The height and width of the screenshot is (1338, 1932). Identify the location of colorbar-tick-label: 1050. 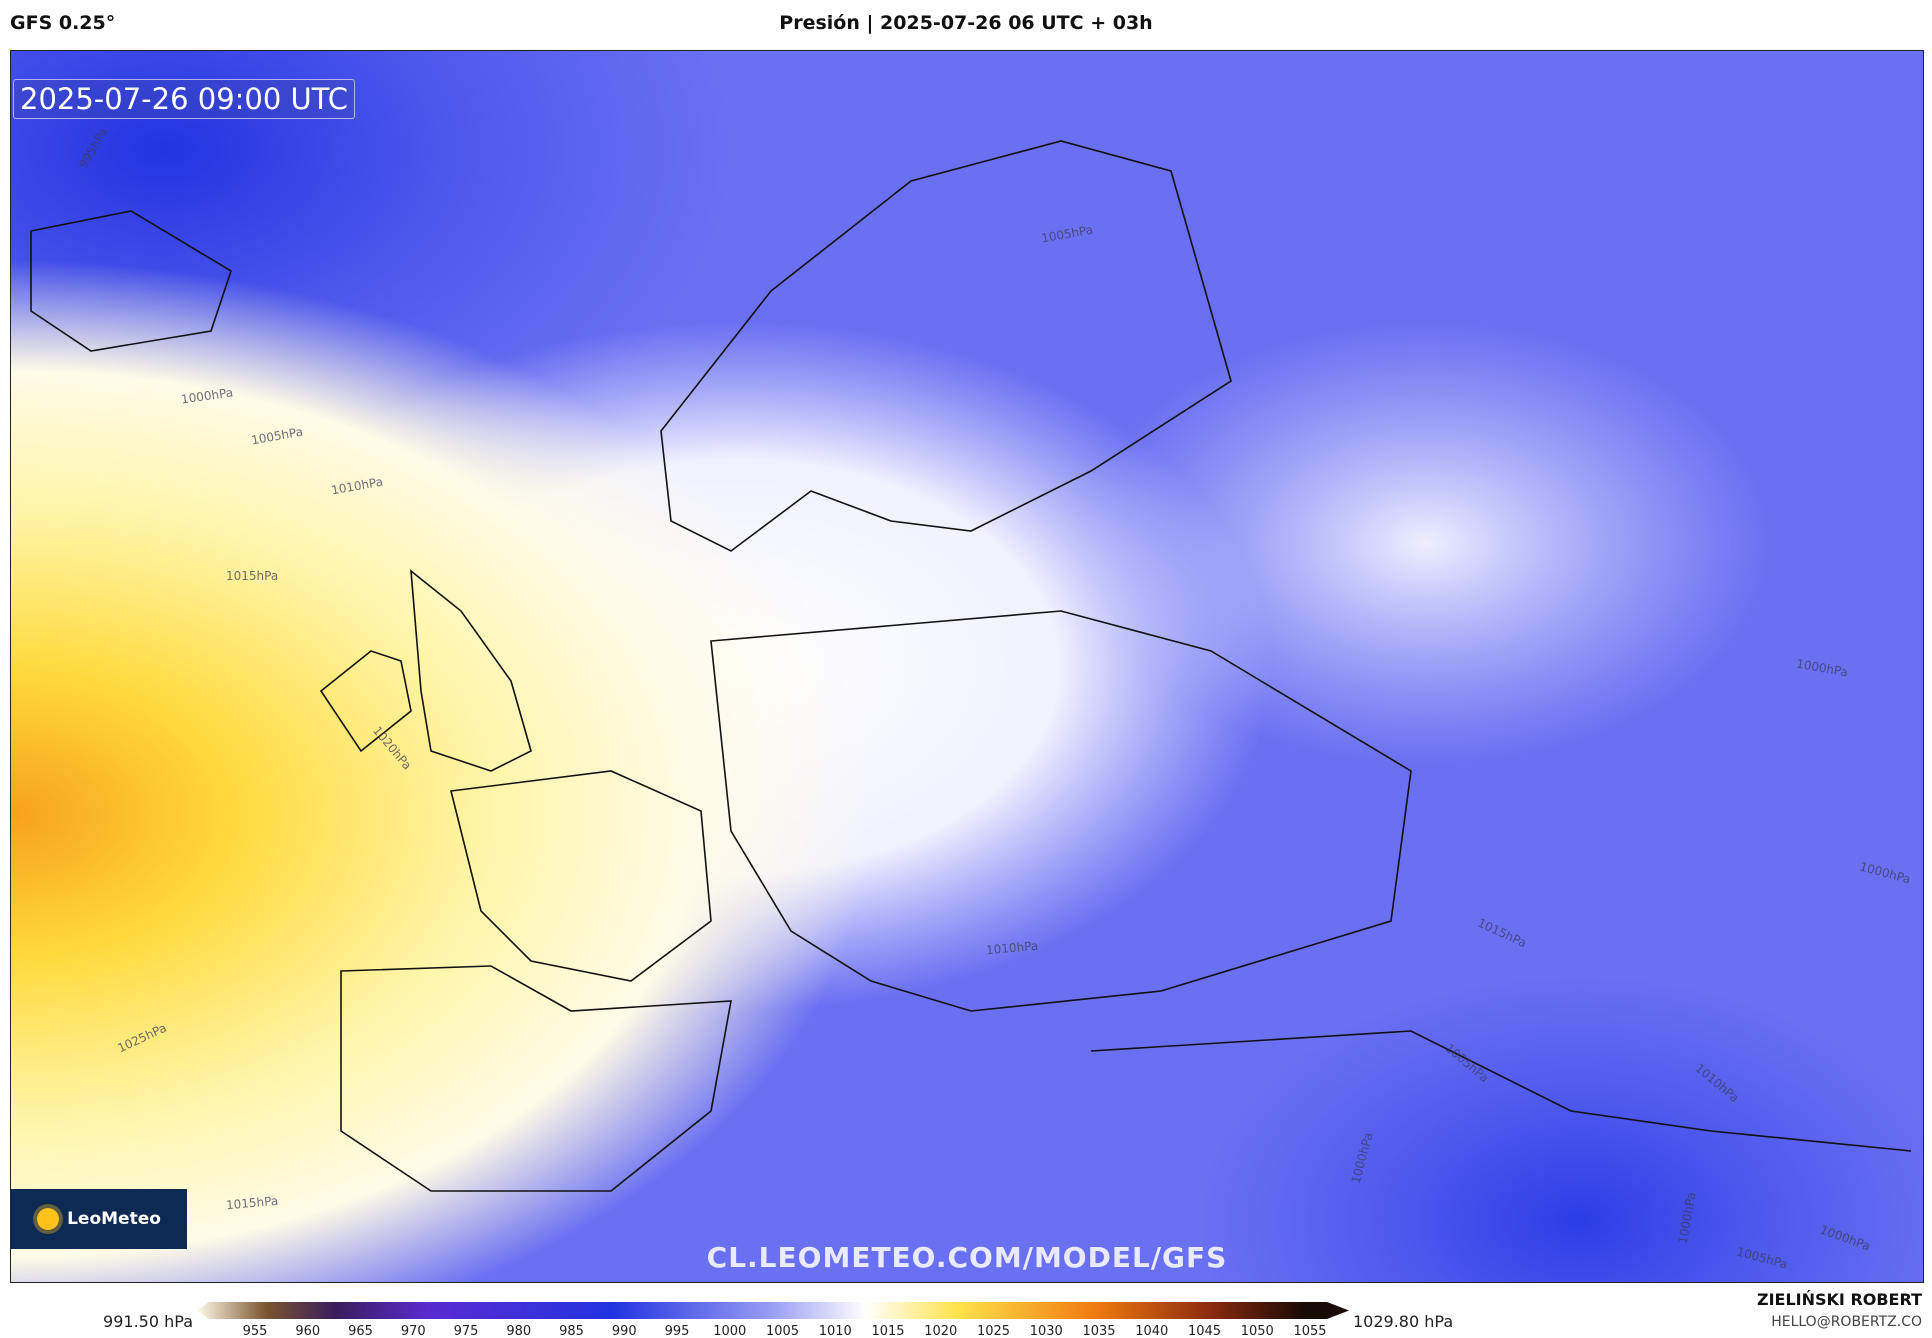
(1257, 1331).